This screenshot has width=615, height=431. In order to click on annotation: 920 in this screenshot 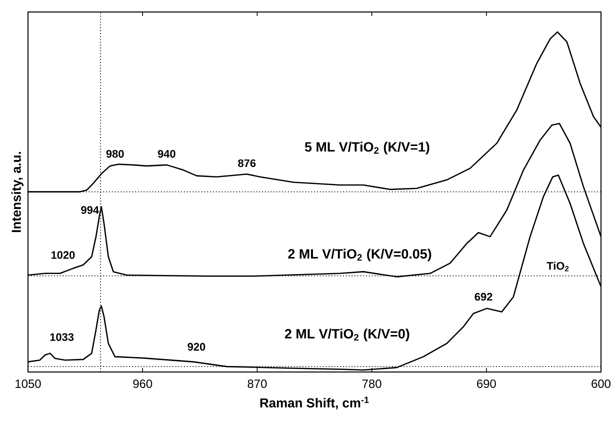, I will do `click(197, 346)`.